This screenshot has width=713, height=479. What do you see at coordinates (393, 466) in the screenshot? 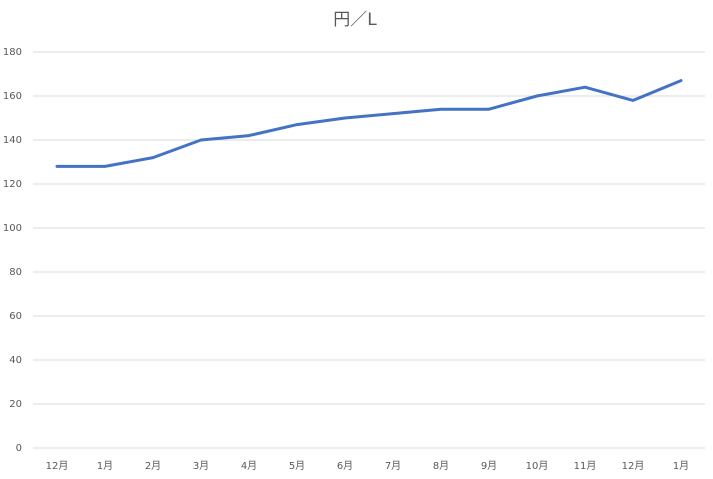
I see `x-tick-label: 7月` at bounding box center [393, 466].